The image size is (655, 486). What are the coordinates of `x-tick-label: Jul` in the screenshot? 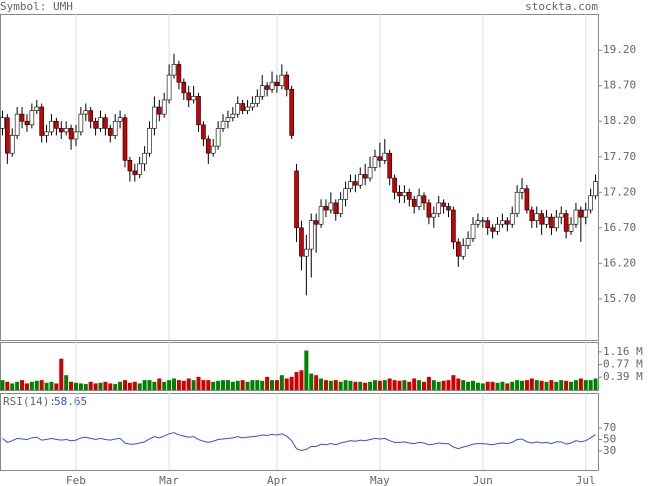 It's located at (586, 480).